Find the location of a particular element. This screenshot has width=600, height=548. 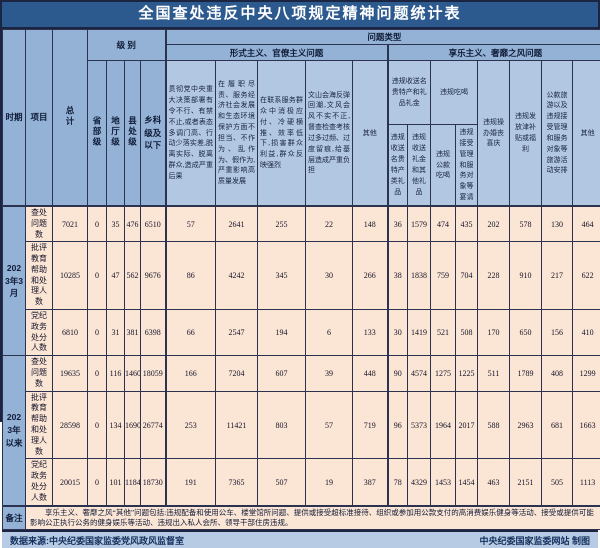

col-header-period: 时期 is located at coordinates (14, 118).